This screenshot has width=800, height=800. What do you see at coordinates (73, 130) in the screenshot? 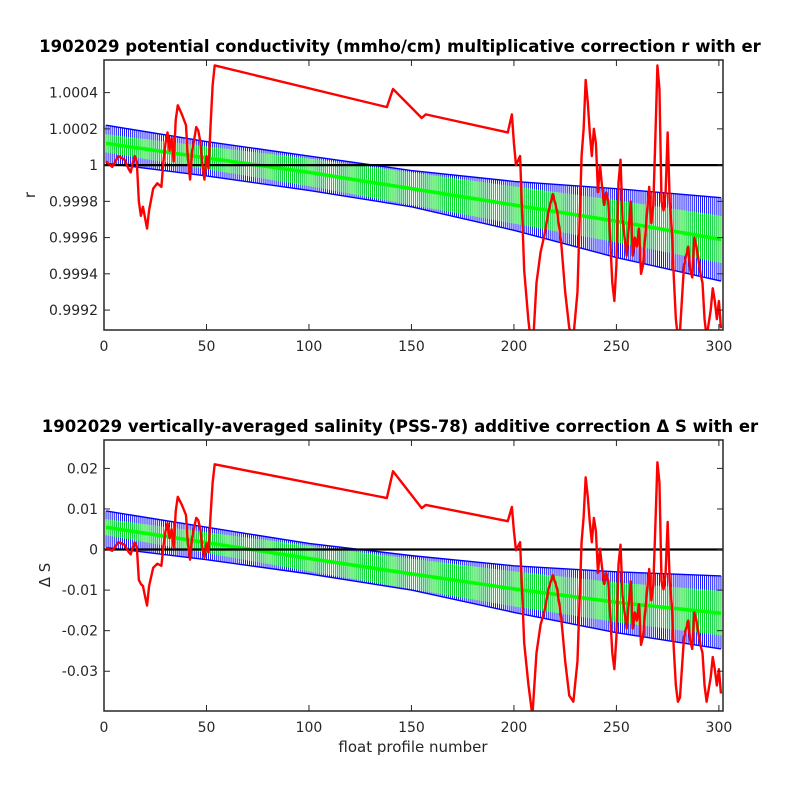
I see `y-tick-label: 1.0002` at bounding box center [73, 130].